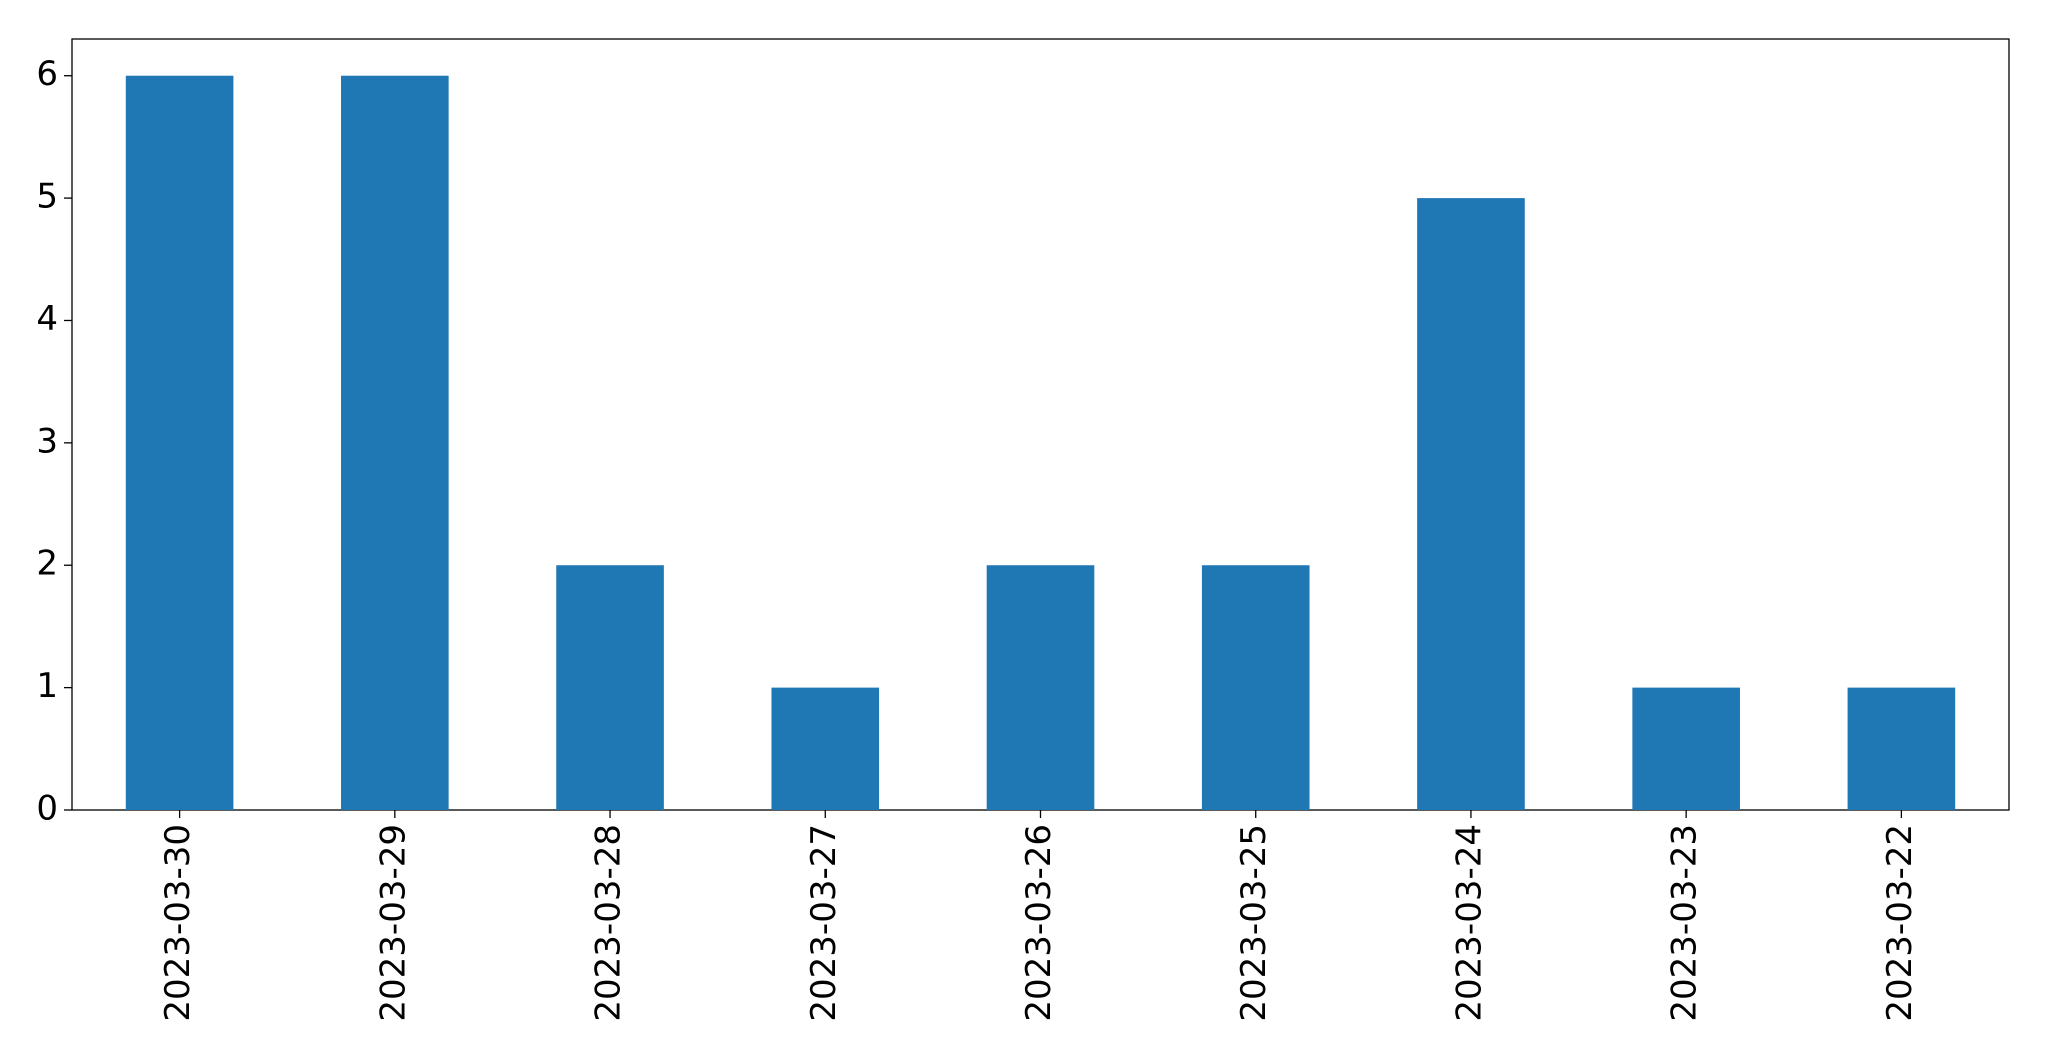 This screenshot has width=2049, height=1061. Describe the element at coordinates (1469, 923) in the screenshot. I see `x-tick-label: 2023-03-24` at that location.